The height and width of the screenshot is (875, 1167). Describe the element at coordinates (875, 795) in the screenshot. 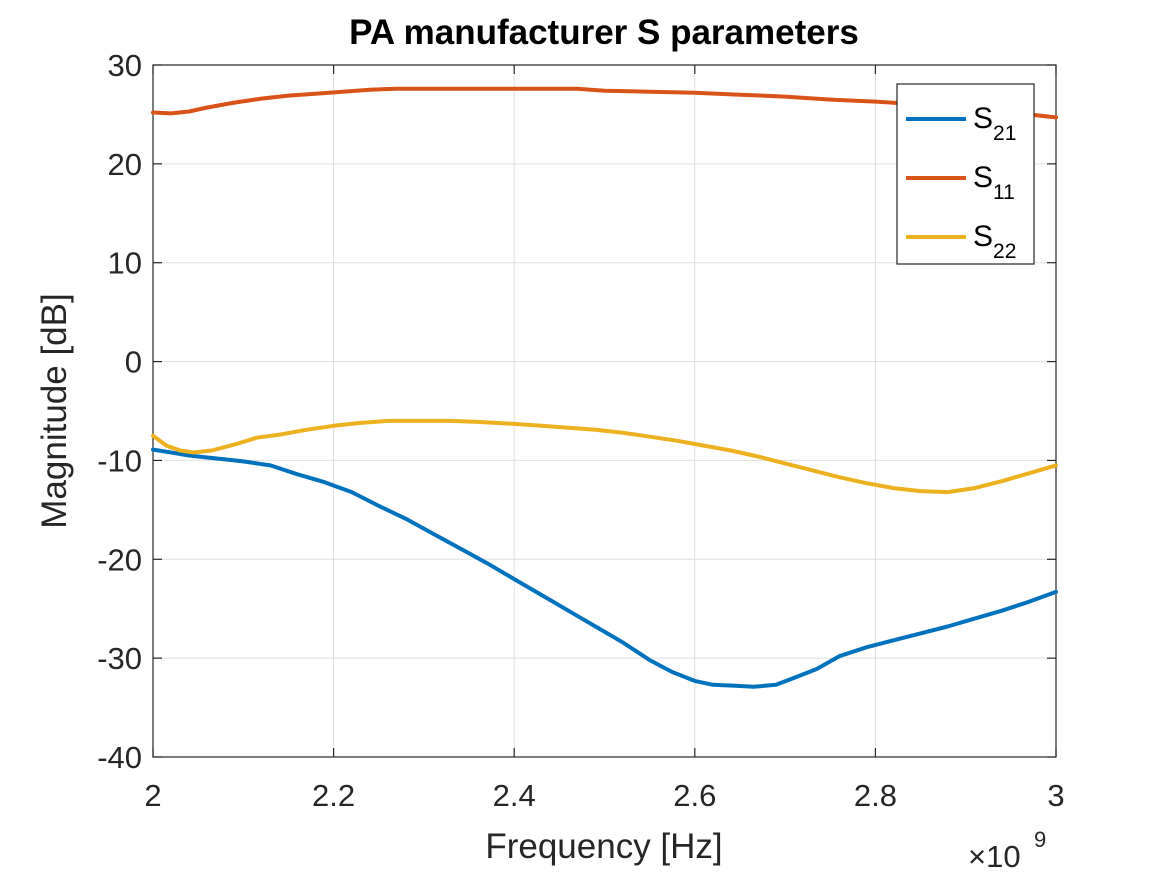

I see `x-tick-label: 2.8` at that location.